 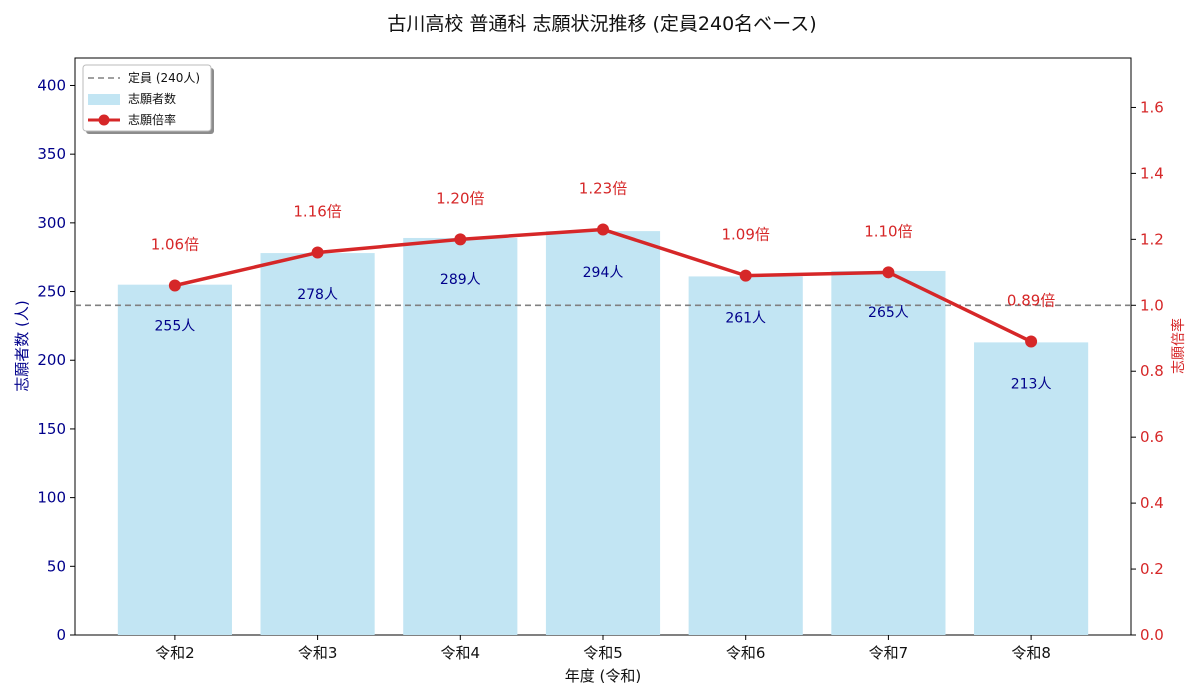 What do you see at coordinates (51, 498) in the screenshot?
I see `y-left-tick-3: 100` at bounding box center [51, 498].